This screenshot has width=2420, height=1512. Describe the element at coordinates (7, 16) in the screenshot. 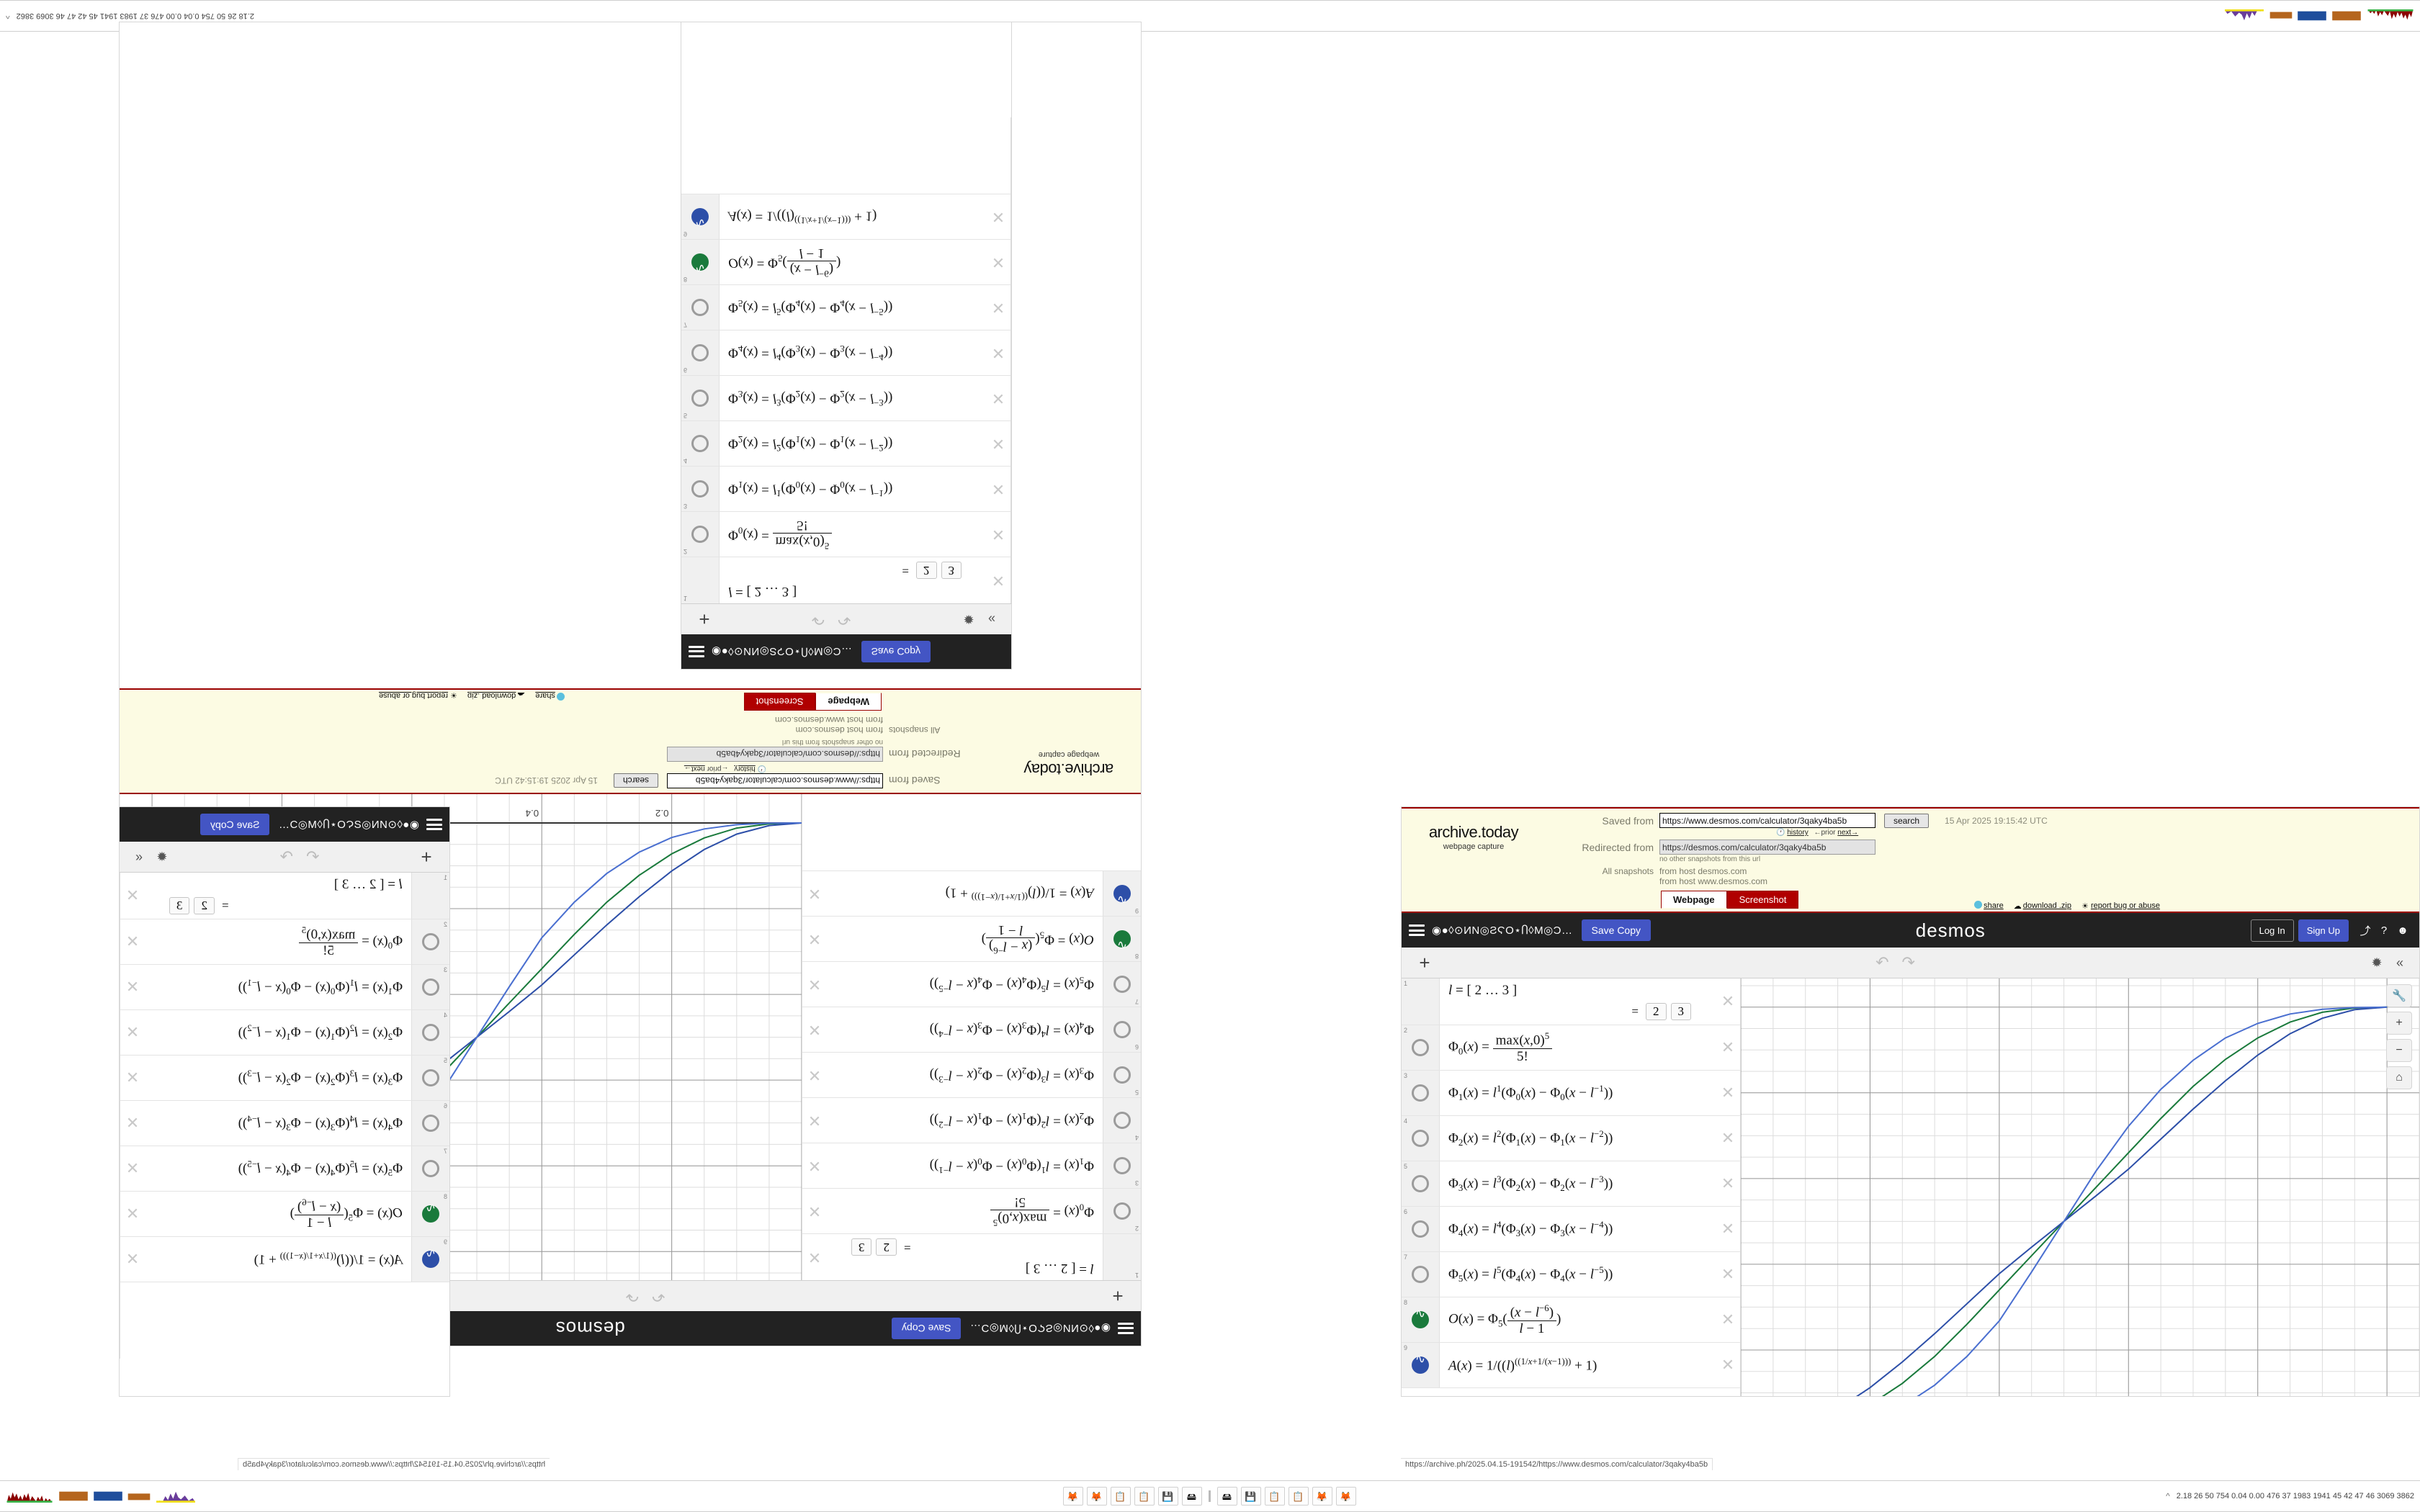

I see `taskbar-top-expand-icon: ^` at that location.